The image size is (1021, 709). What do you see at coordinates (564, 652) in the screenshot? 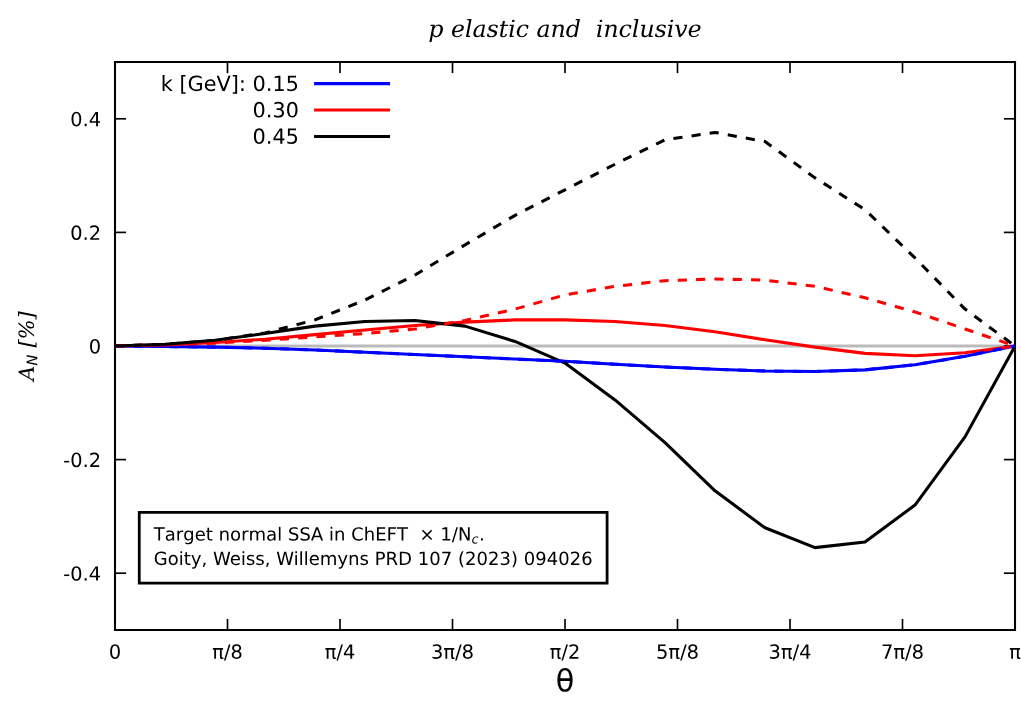
I see `x-tick-label: π/2` at bounding box center [564, 652].